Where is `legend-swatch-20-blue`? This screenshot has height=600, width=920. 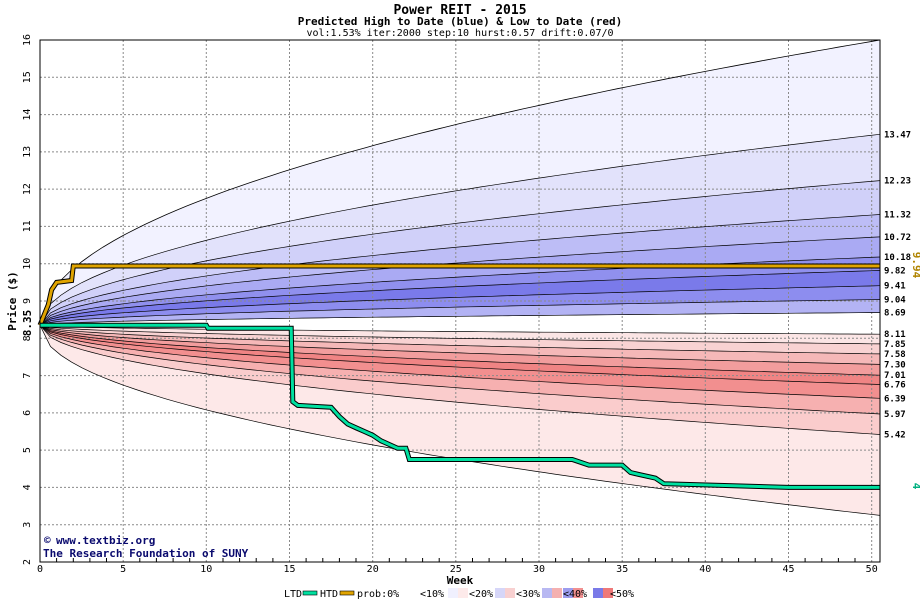
legend-swatch-20-blue is located at coordinates (500, 593).